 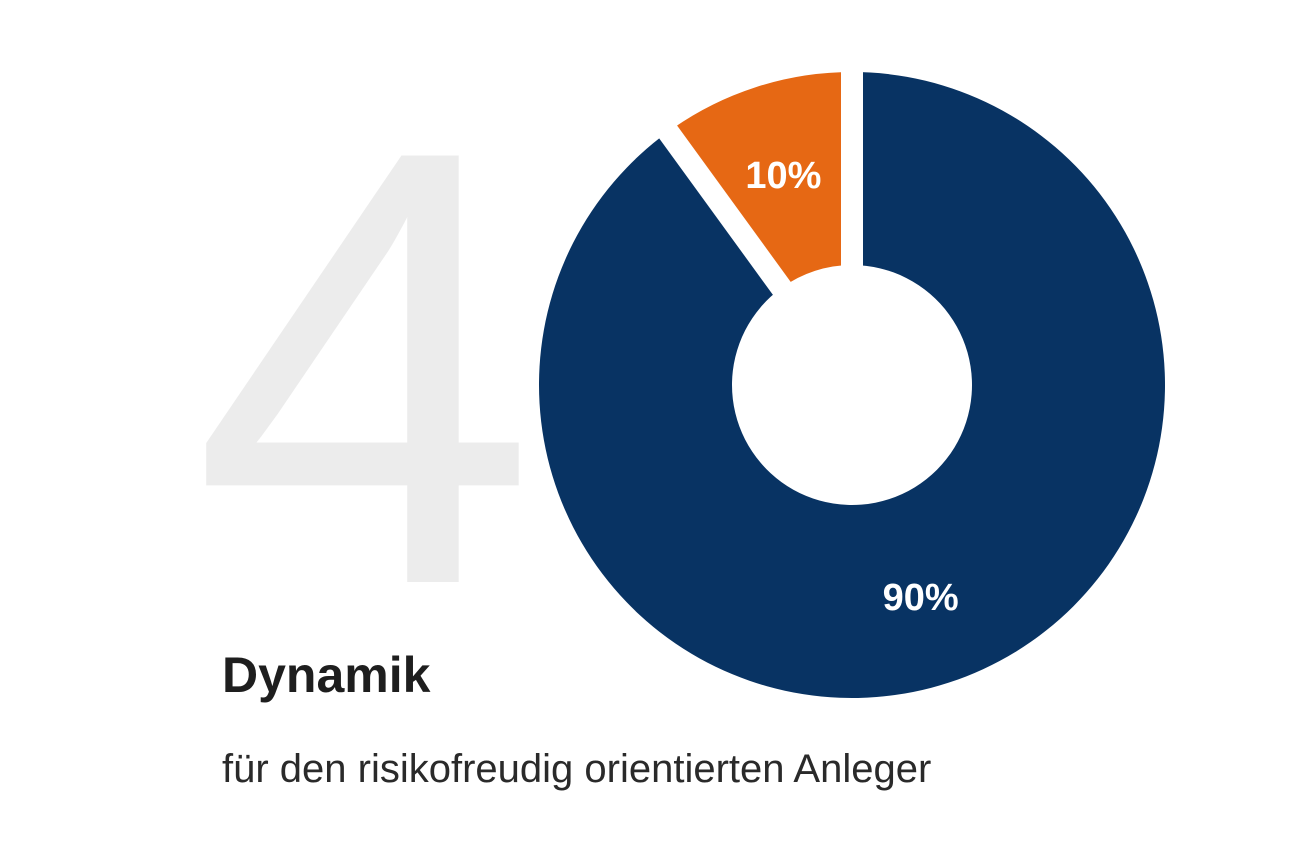 I want to click on data-label: 10%, so click(x=783, y=176).